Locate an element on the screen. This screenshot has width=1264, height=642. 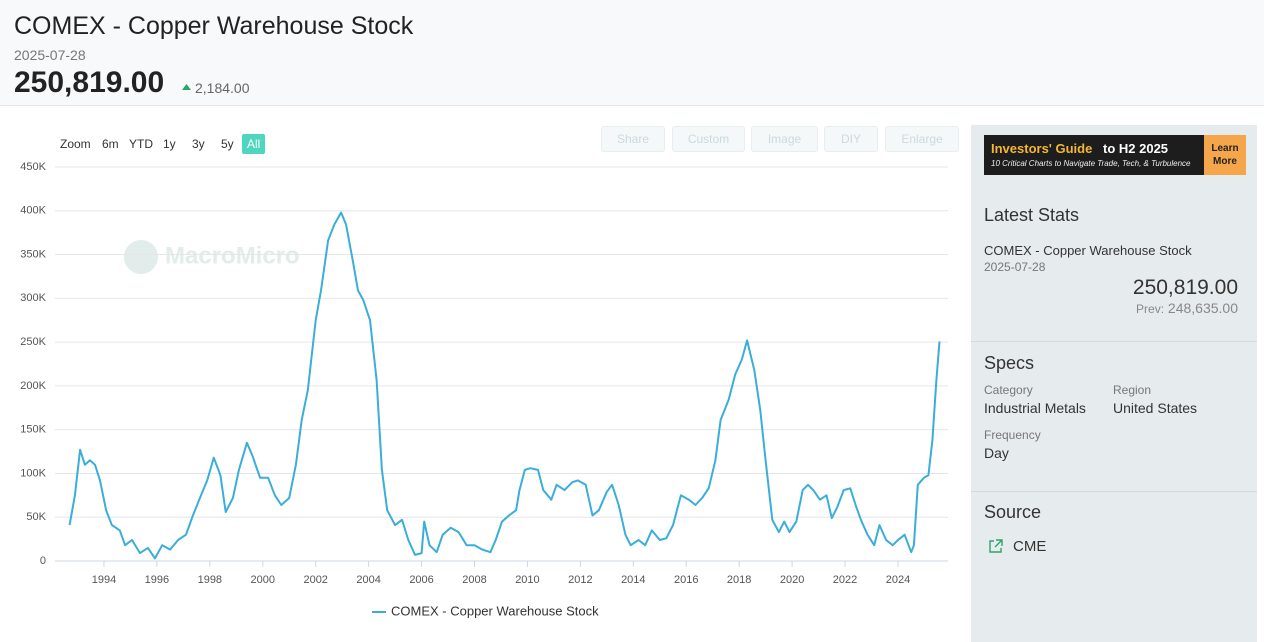
up-arrow is located at coordinates (186, 87).